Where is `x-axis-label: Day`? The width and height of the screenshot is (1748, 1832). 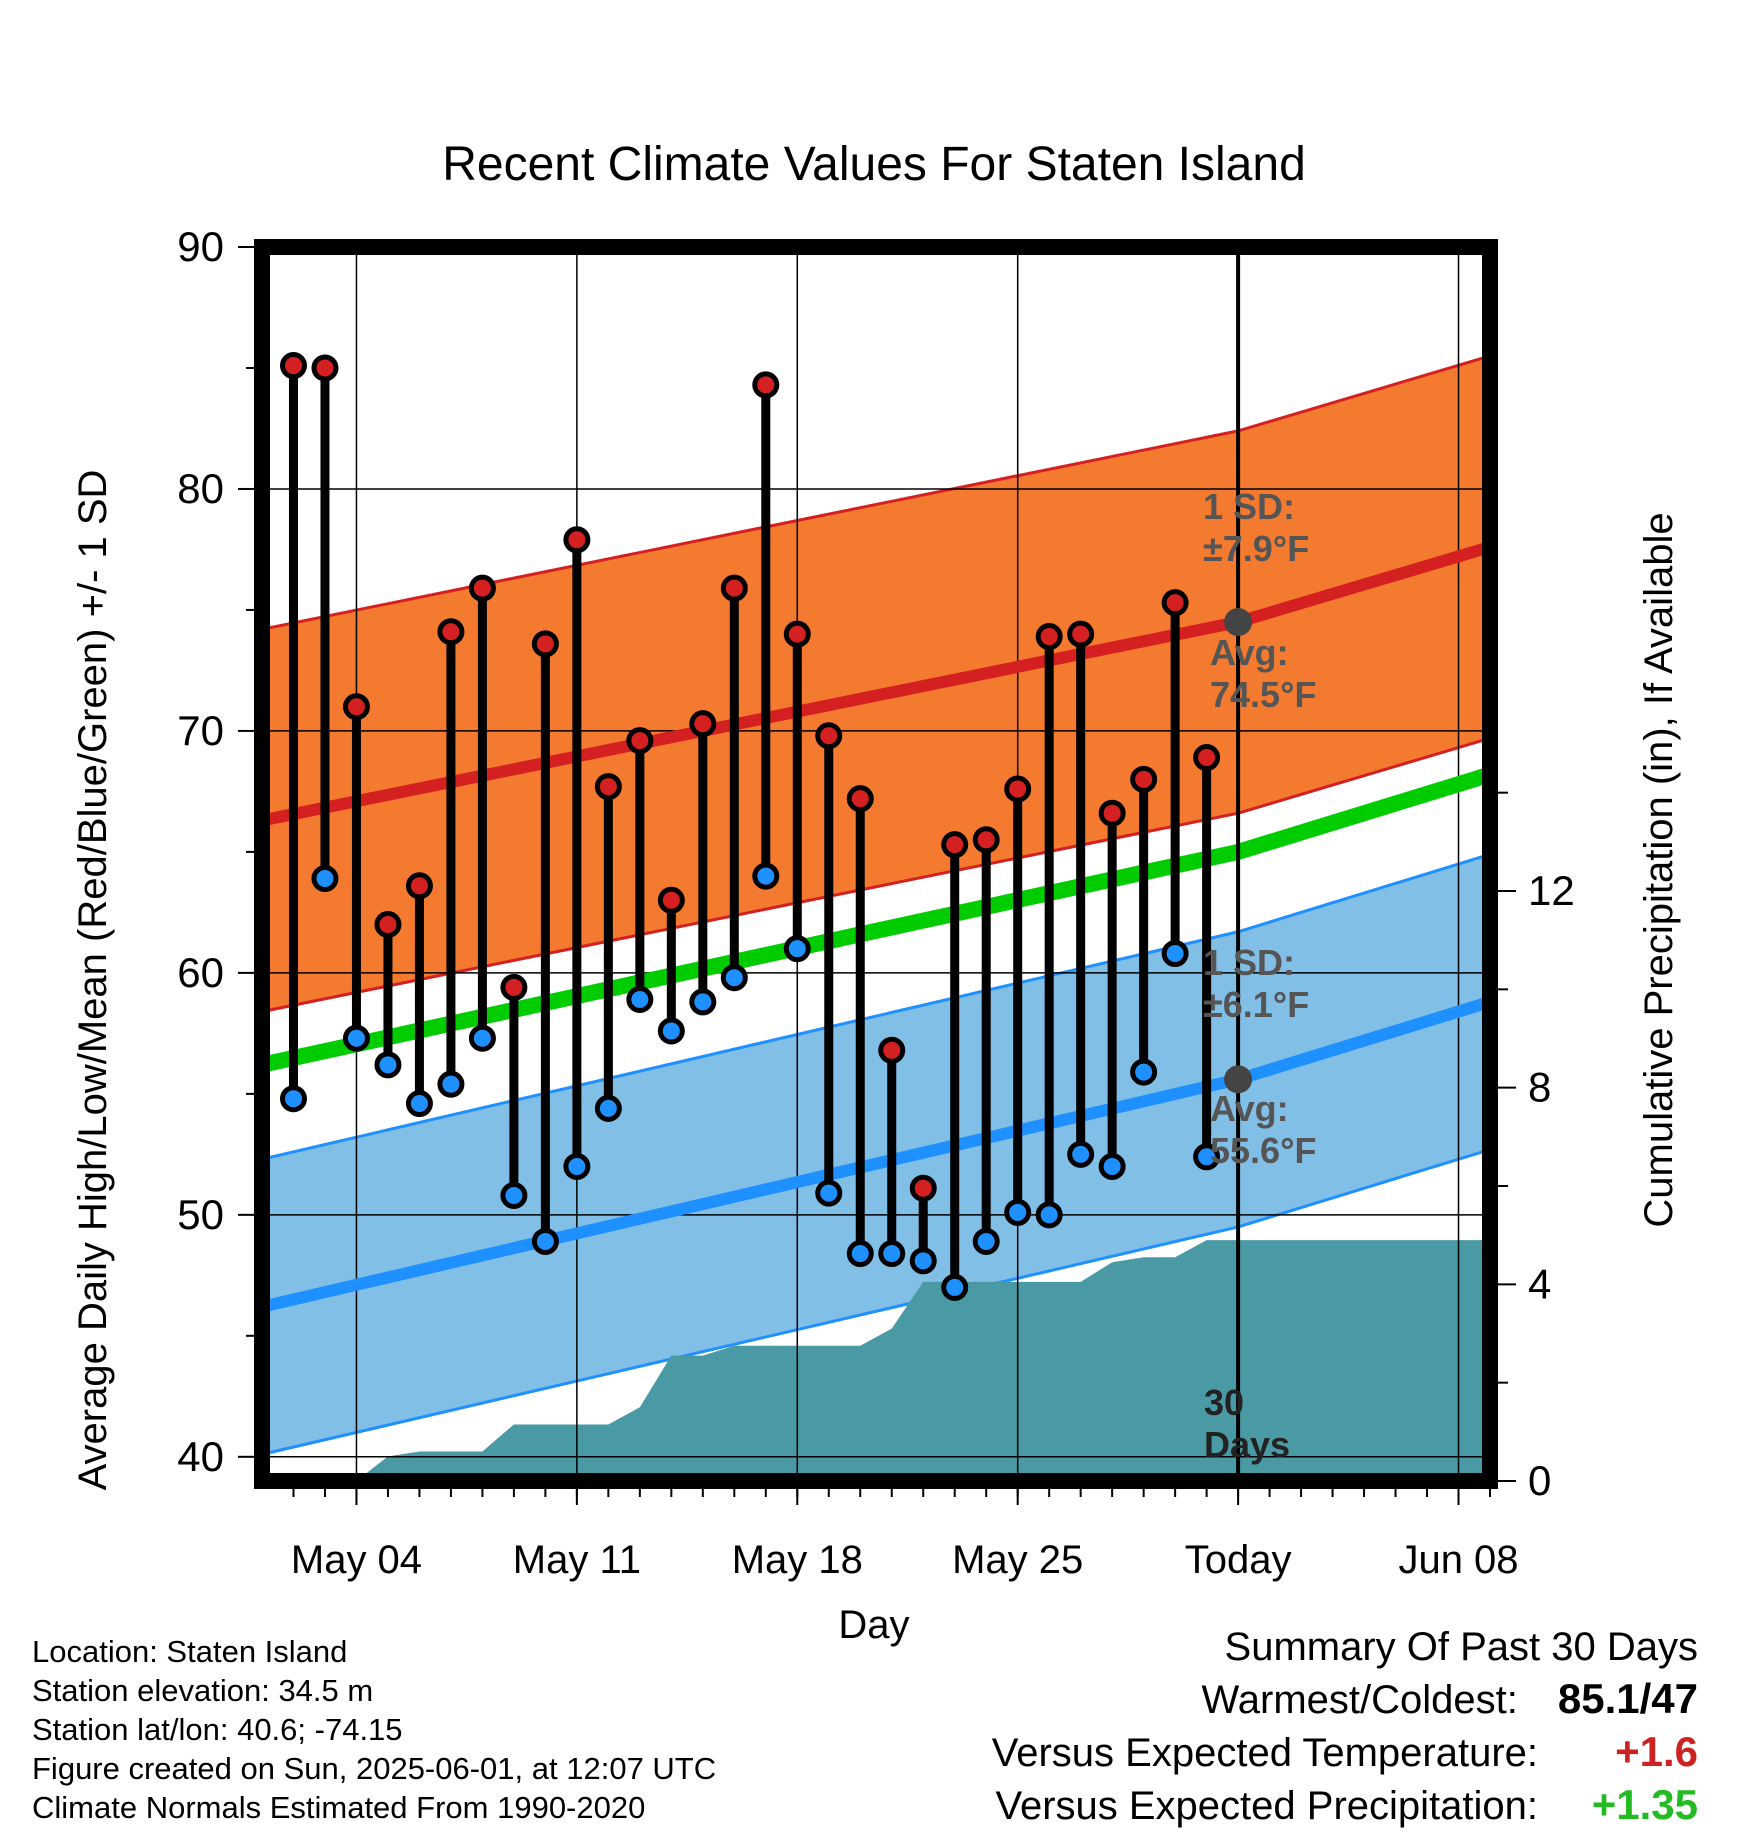 x-axis-label: Day is located at coordinates (873, 1625).